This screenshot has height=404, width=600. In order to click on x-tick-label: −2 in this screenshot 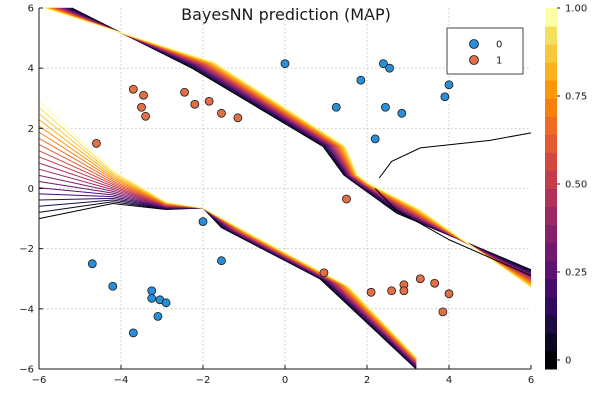, I will do `click(203, 380)`.